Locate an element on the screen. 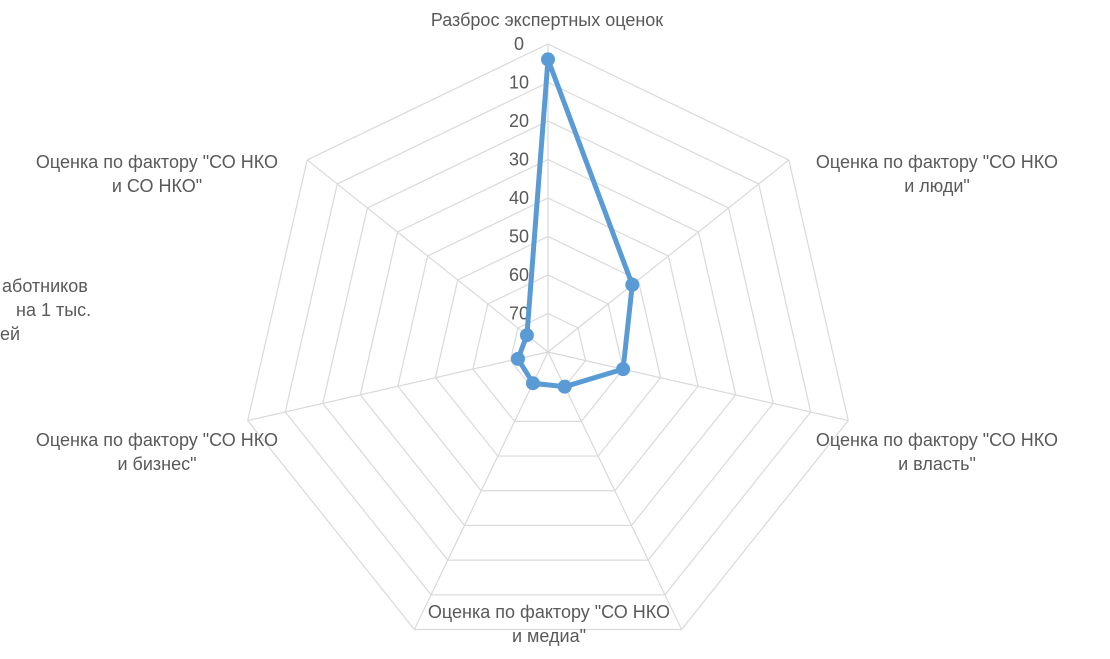 The height and width of the screenshot is (659, 1110). category-label-business: Оценка по фактору "СО НКО и бизнес" is located at coordinates (157, 452).